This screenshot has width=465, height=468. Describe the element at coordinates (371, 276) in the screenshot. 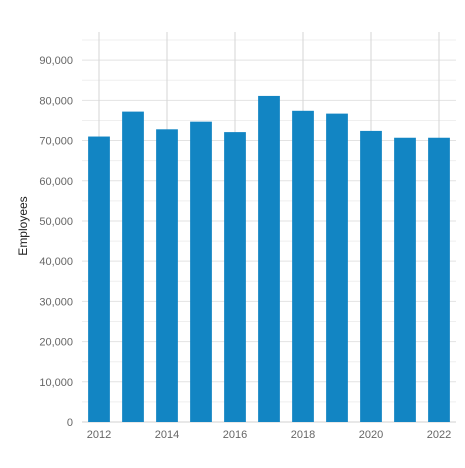

I see `bar-2020` at that location.